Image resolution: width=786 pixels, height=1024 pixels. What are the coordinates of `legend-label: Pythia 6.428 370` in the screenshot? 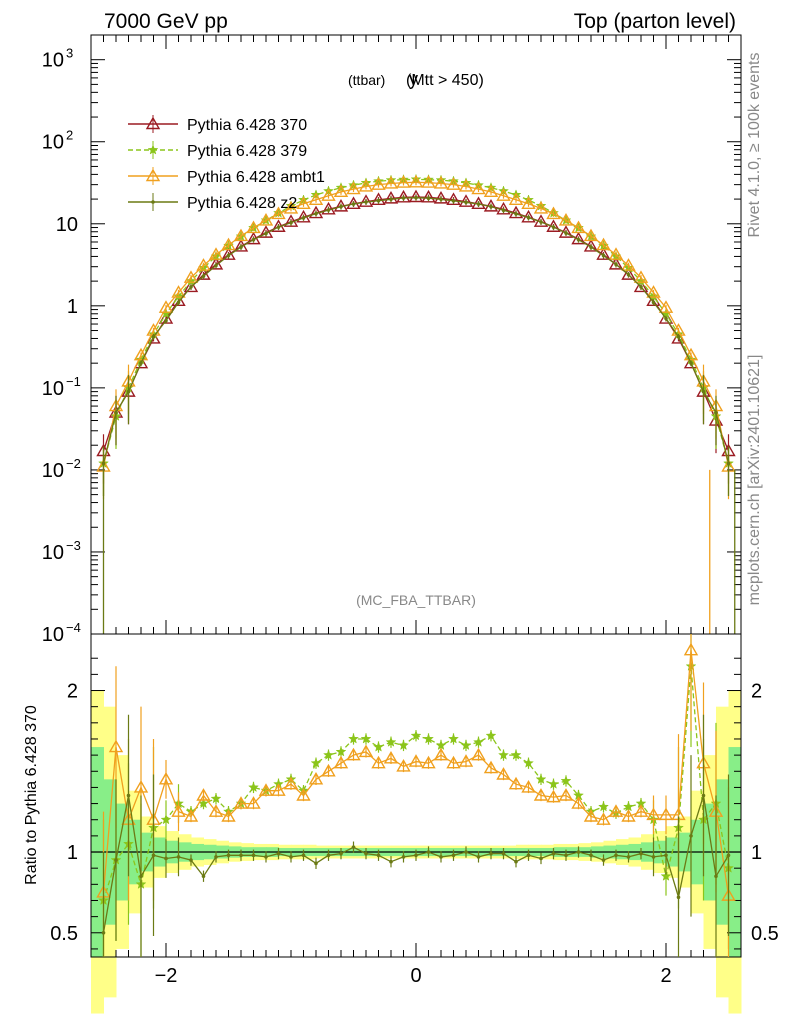 It's located at (247, 125).